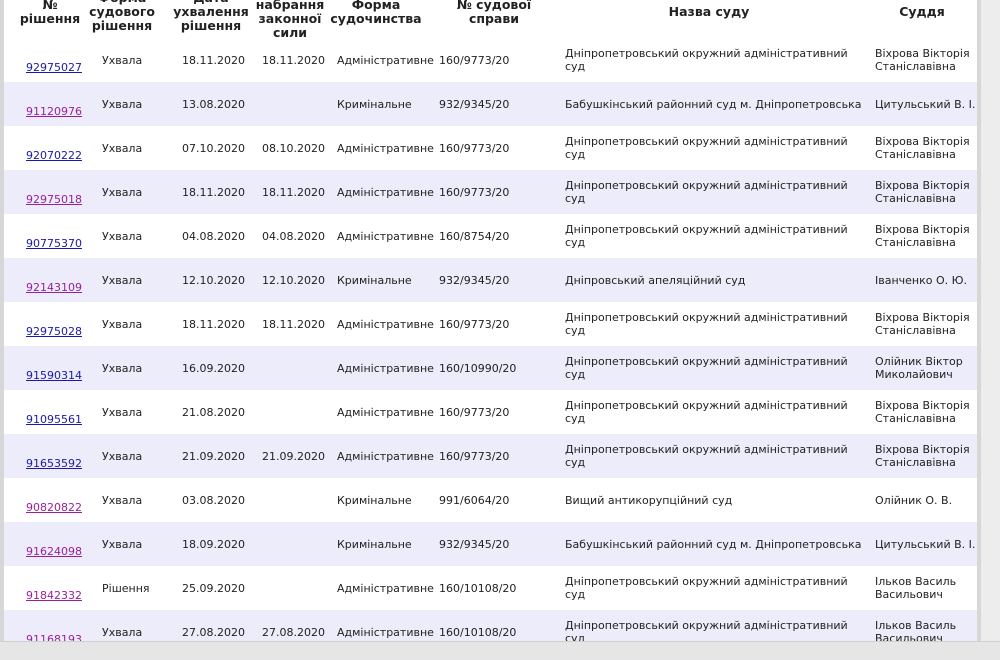 The image size is (1000, 660). Describe the element at coordinates (50, 13) in the screenshot. I see `header-decision-id: № рішення` at that location.